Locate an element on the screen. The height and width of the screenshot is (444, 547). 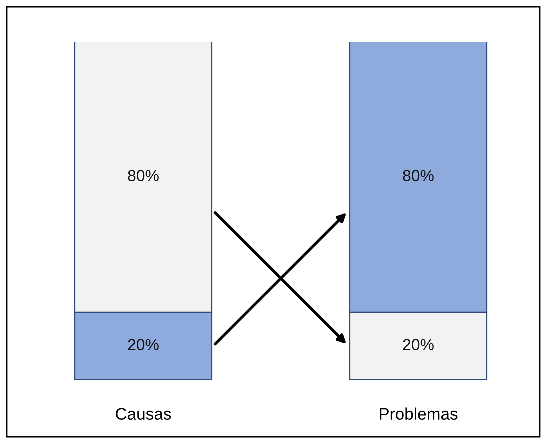
x-tick-label: Problemas is located at coordinates (419, 414).